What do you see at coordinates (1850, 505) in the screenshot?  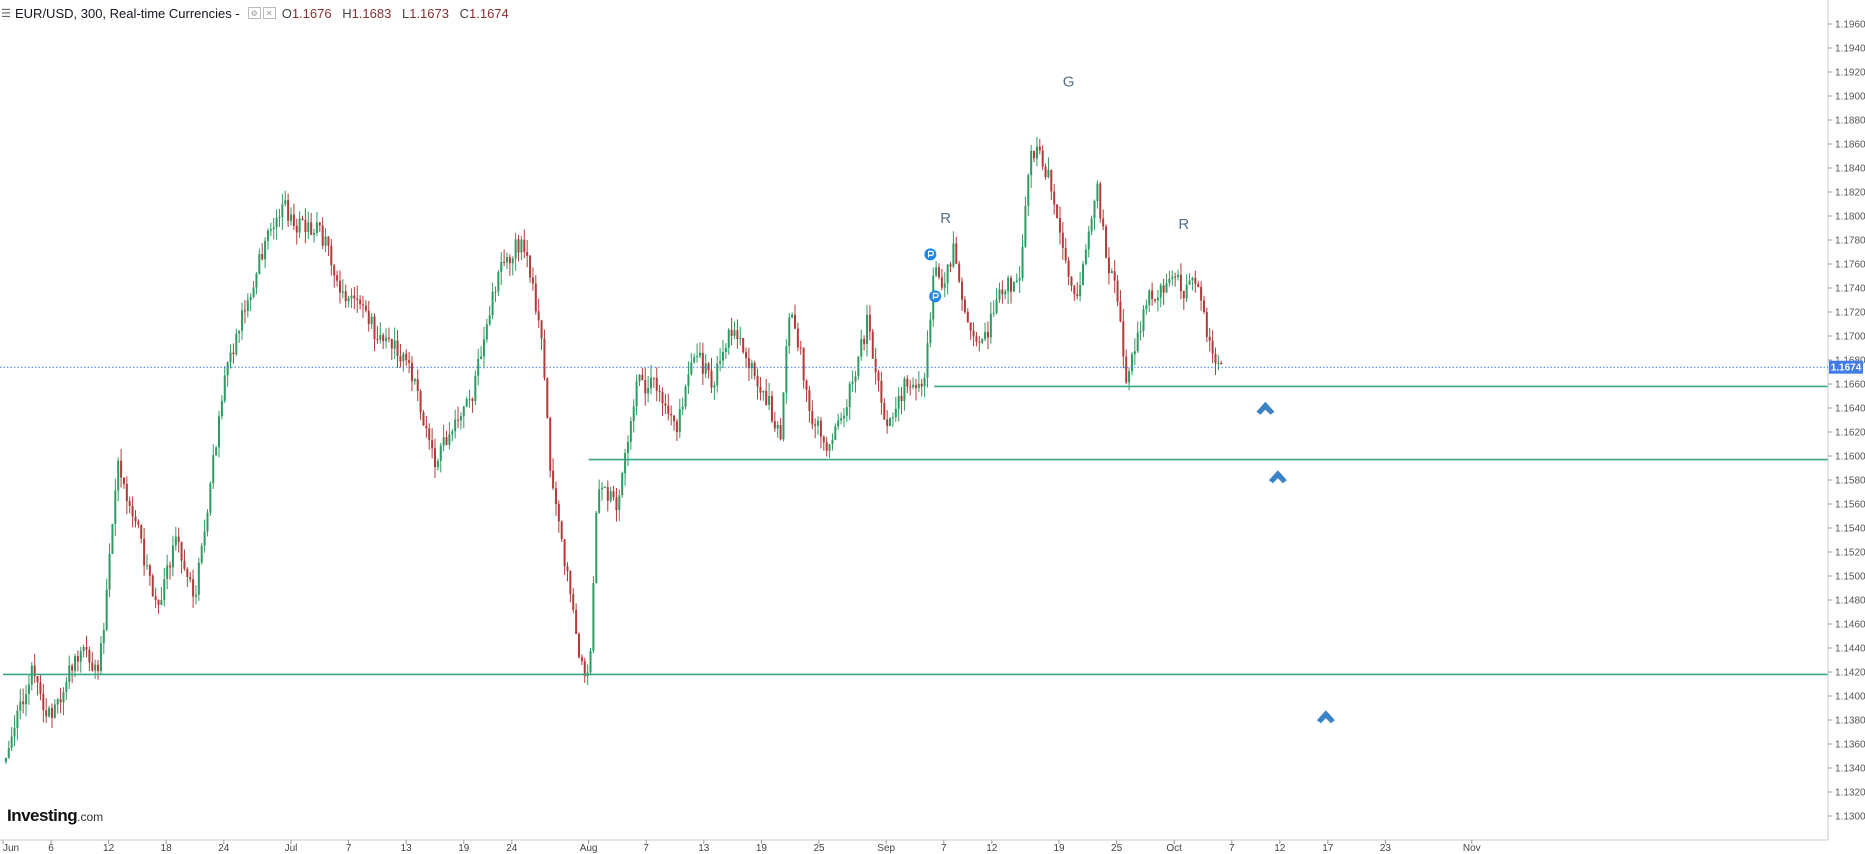 I see `price-tick-label: 1.1560` at bounding box center [1850, 505].